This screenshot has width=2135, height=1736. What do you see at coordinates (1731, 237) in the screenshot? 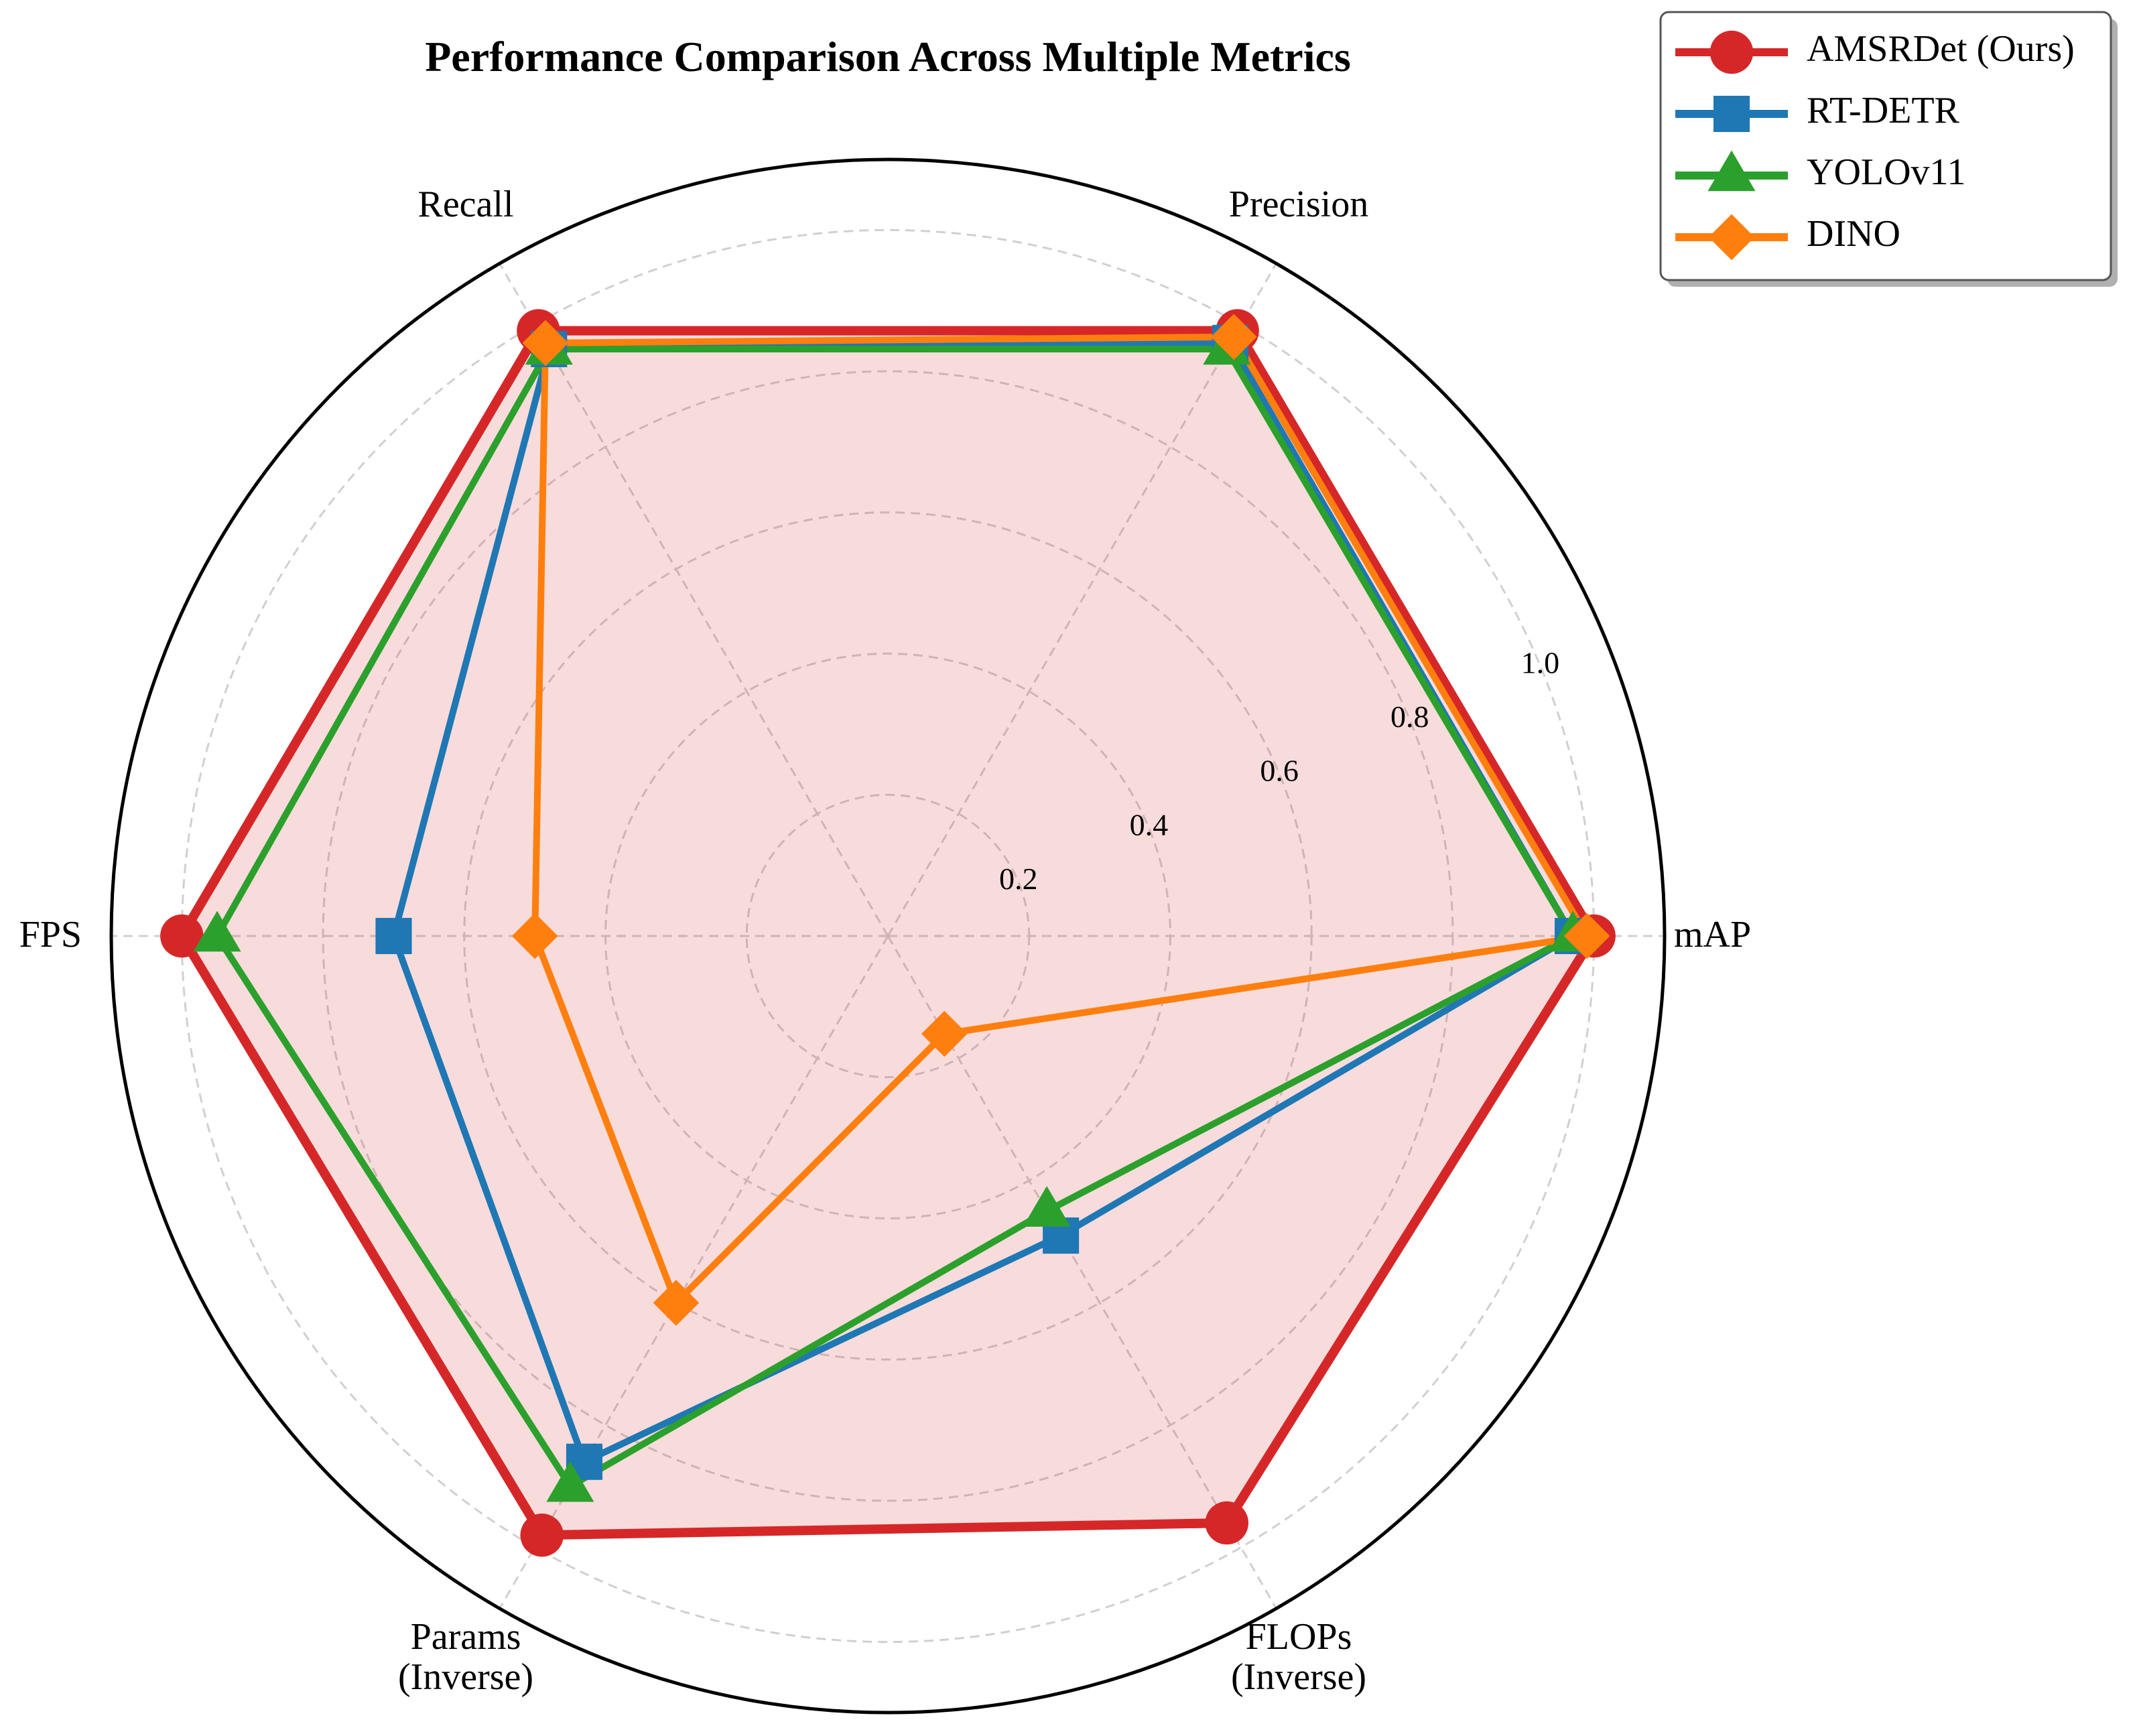
I see `legend-marker-dino` at bounding box center [1731, 237].